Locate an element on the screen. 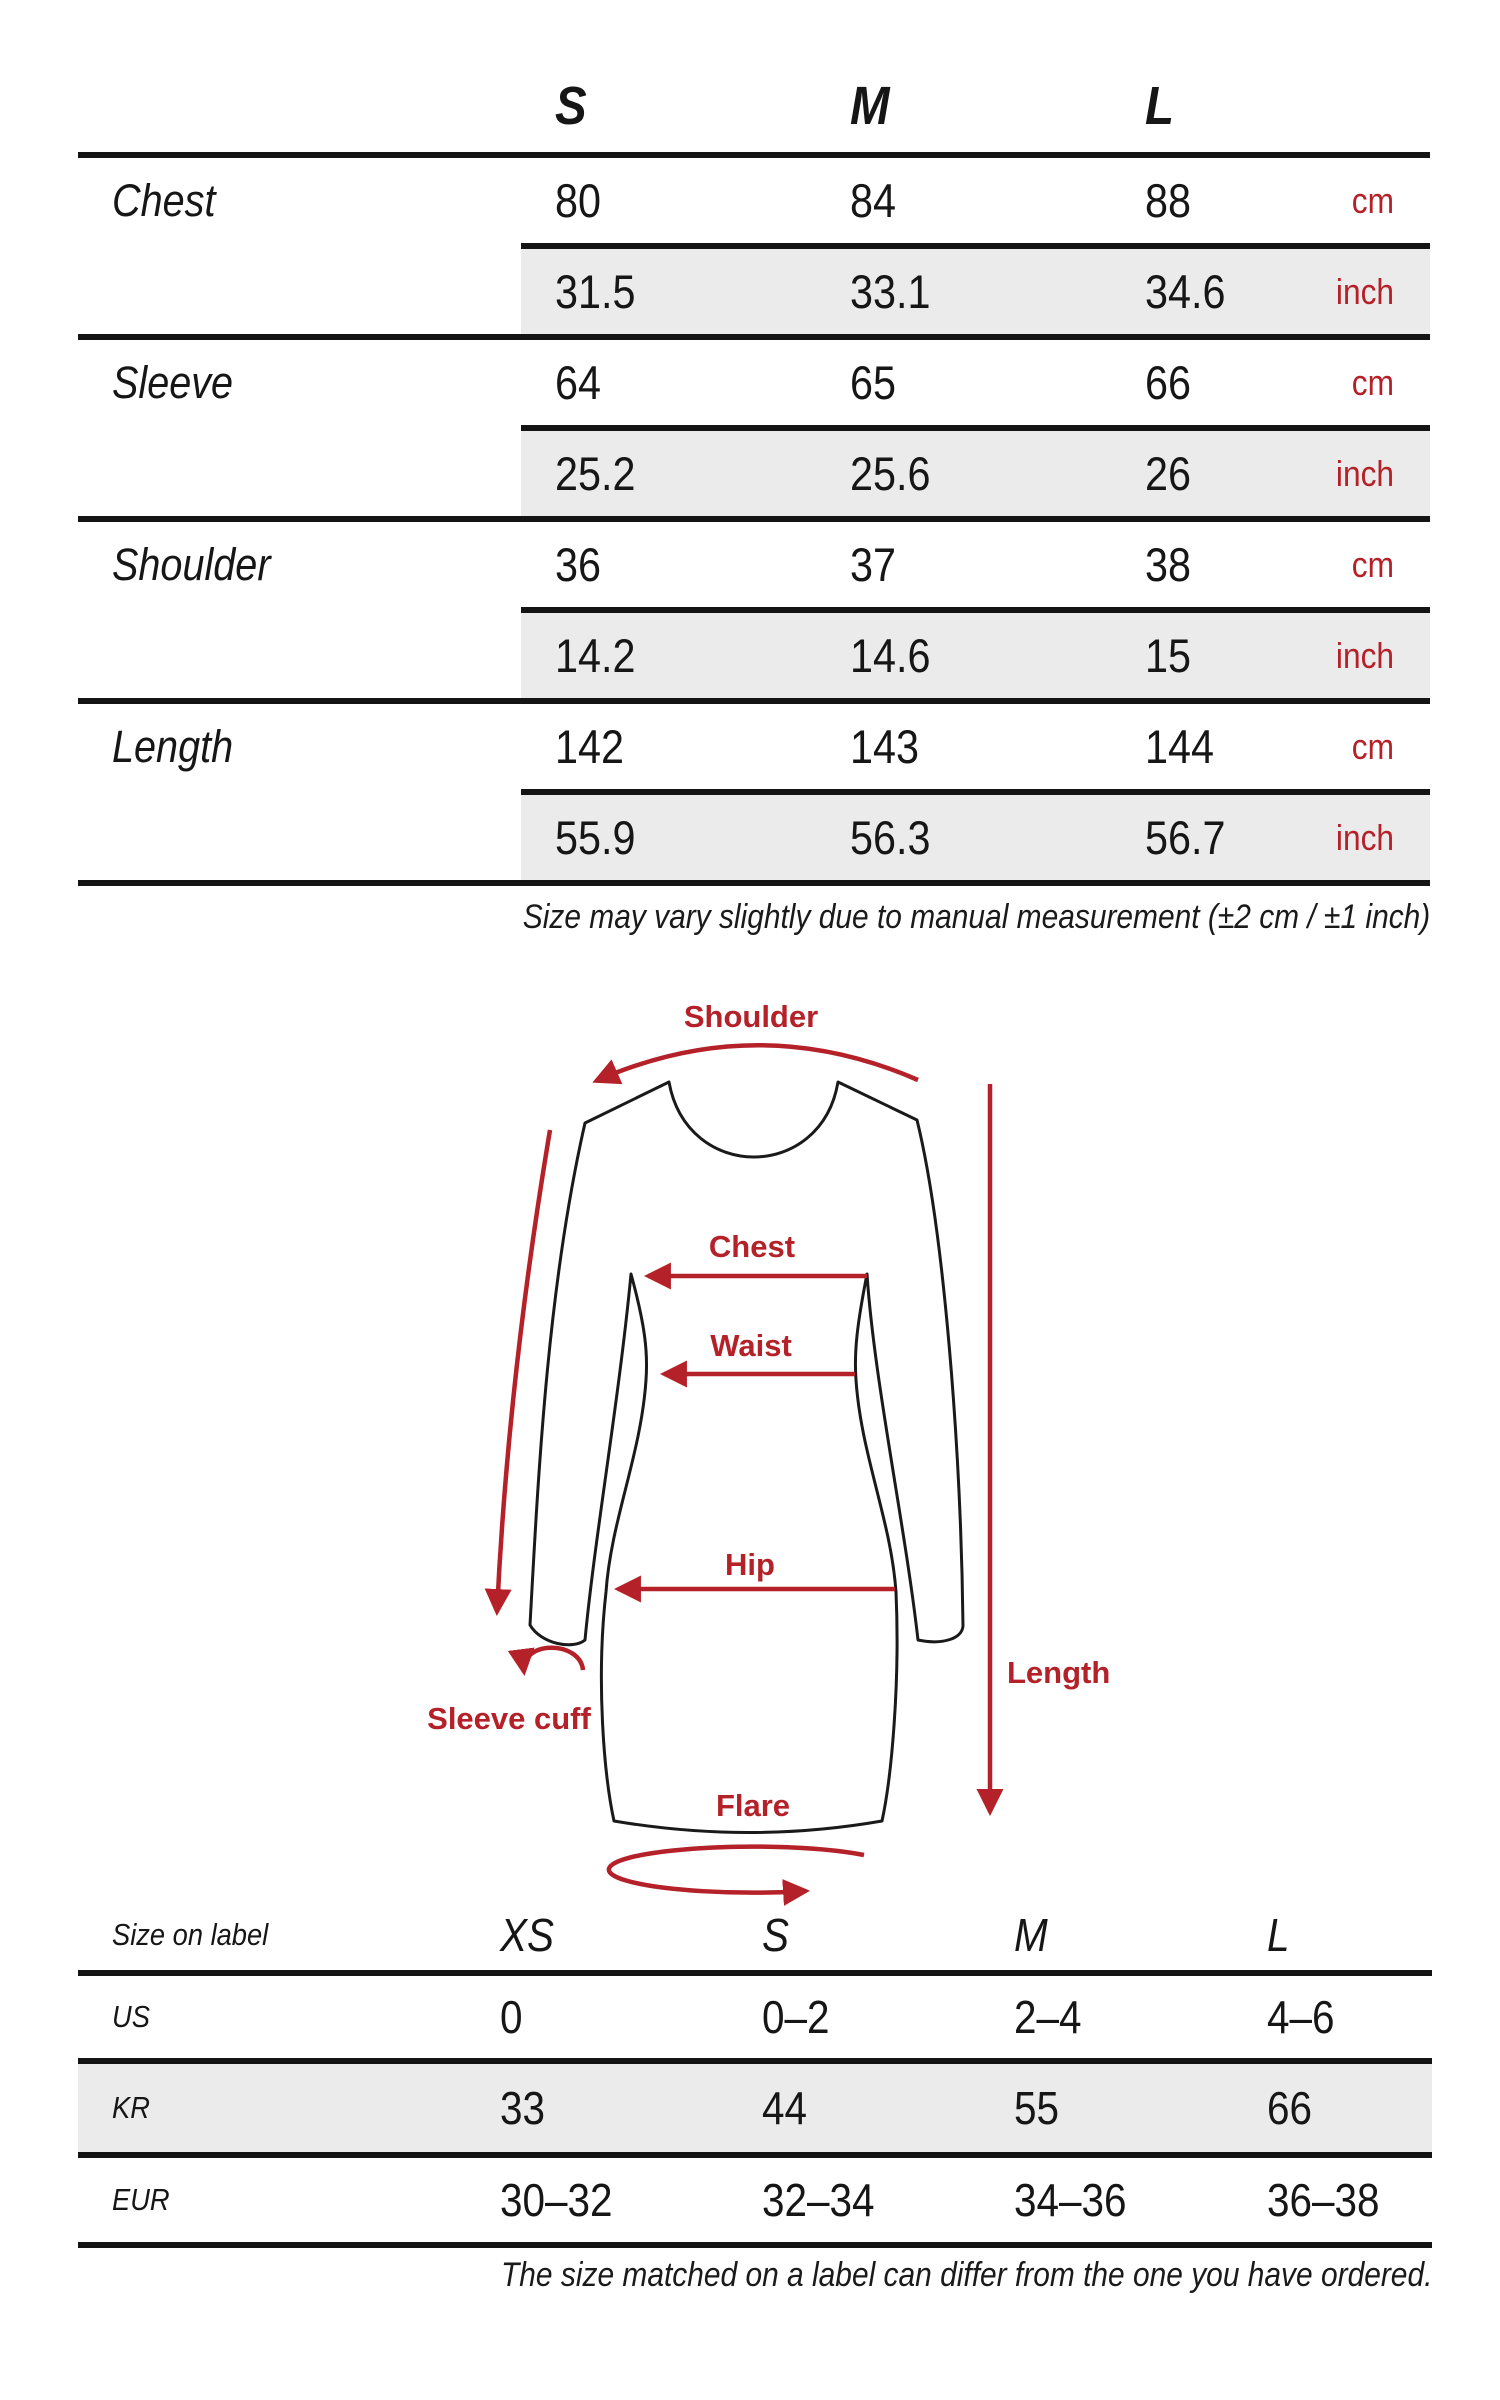 Image resolution: width=1500 pixels, height=2400 pixels. measurement-group-sleeve: Sleeve 64 65 66 cm 25.2 25.6 26 inch is located at coordinates (754, 425).